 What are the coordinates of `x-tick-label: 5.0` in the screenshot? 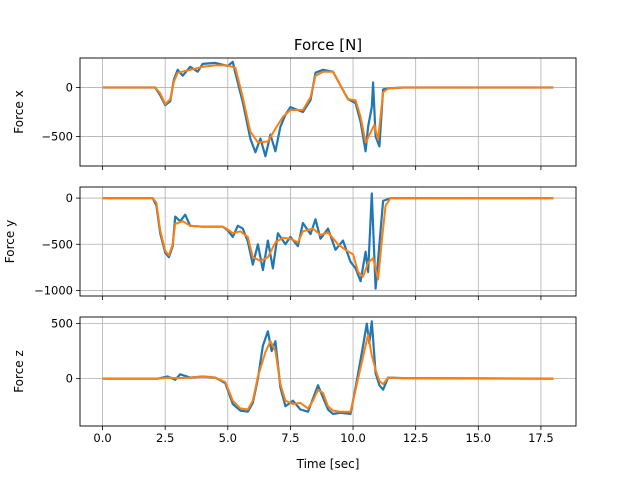 It's located at (228, 438).